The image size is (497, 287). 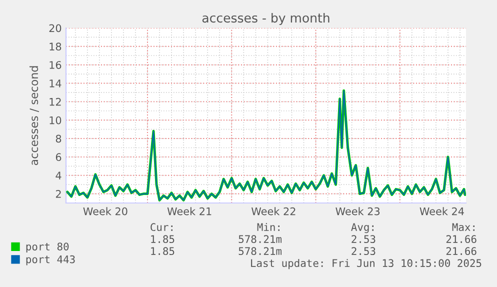 I want to click on chart-title: accesses - by month, so click(x=266, y=19).